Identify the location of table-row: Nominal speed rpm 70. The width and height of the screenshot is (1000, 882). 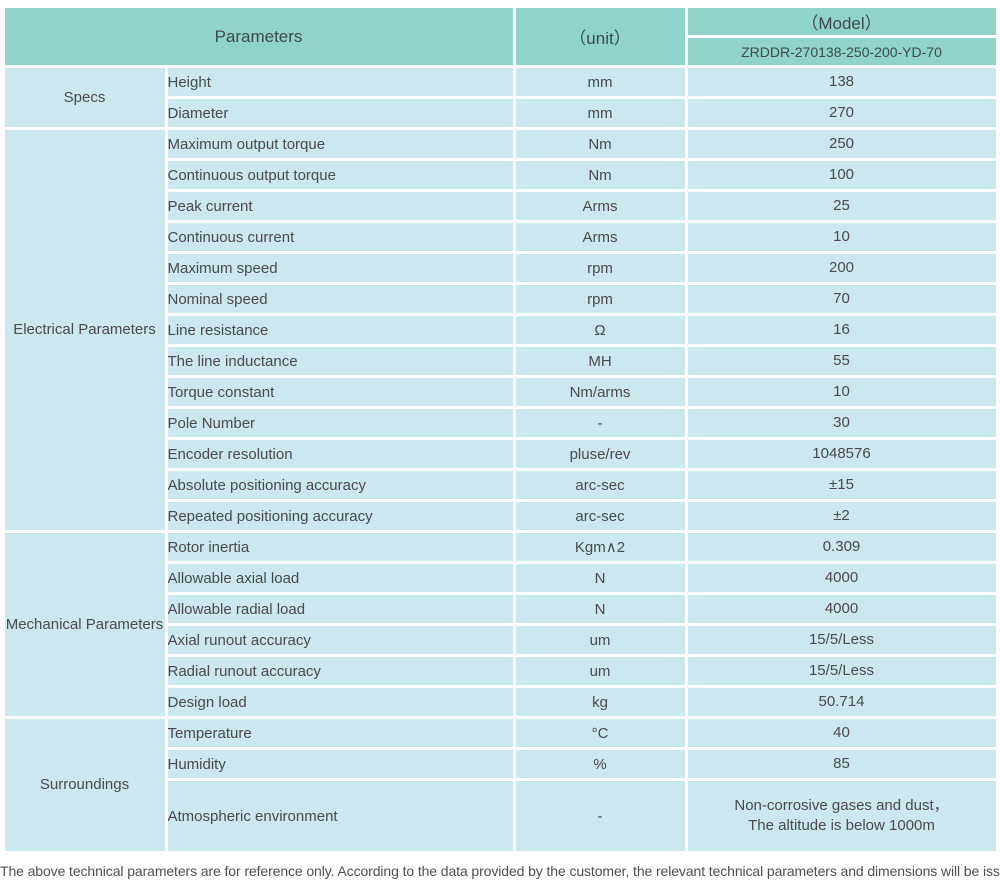
(501, 299).